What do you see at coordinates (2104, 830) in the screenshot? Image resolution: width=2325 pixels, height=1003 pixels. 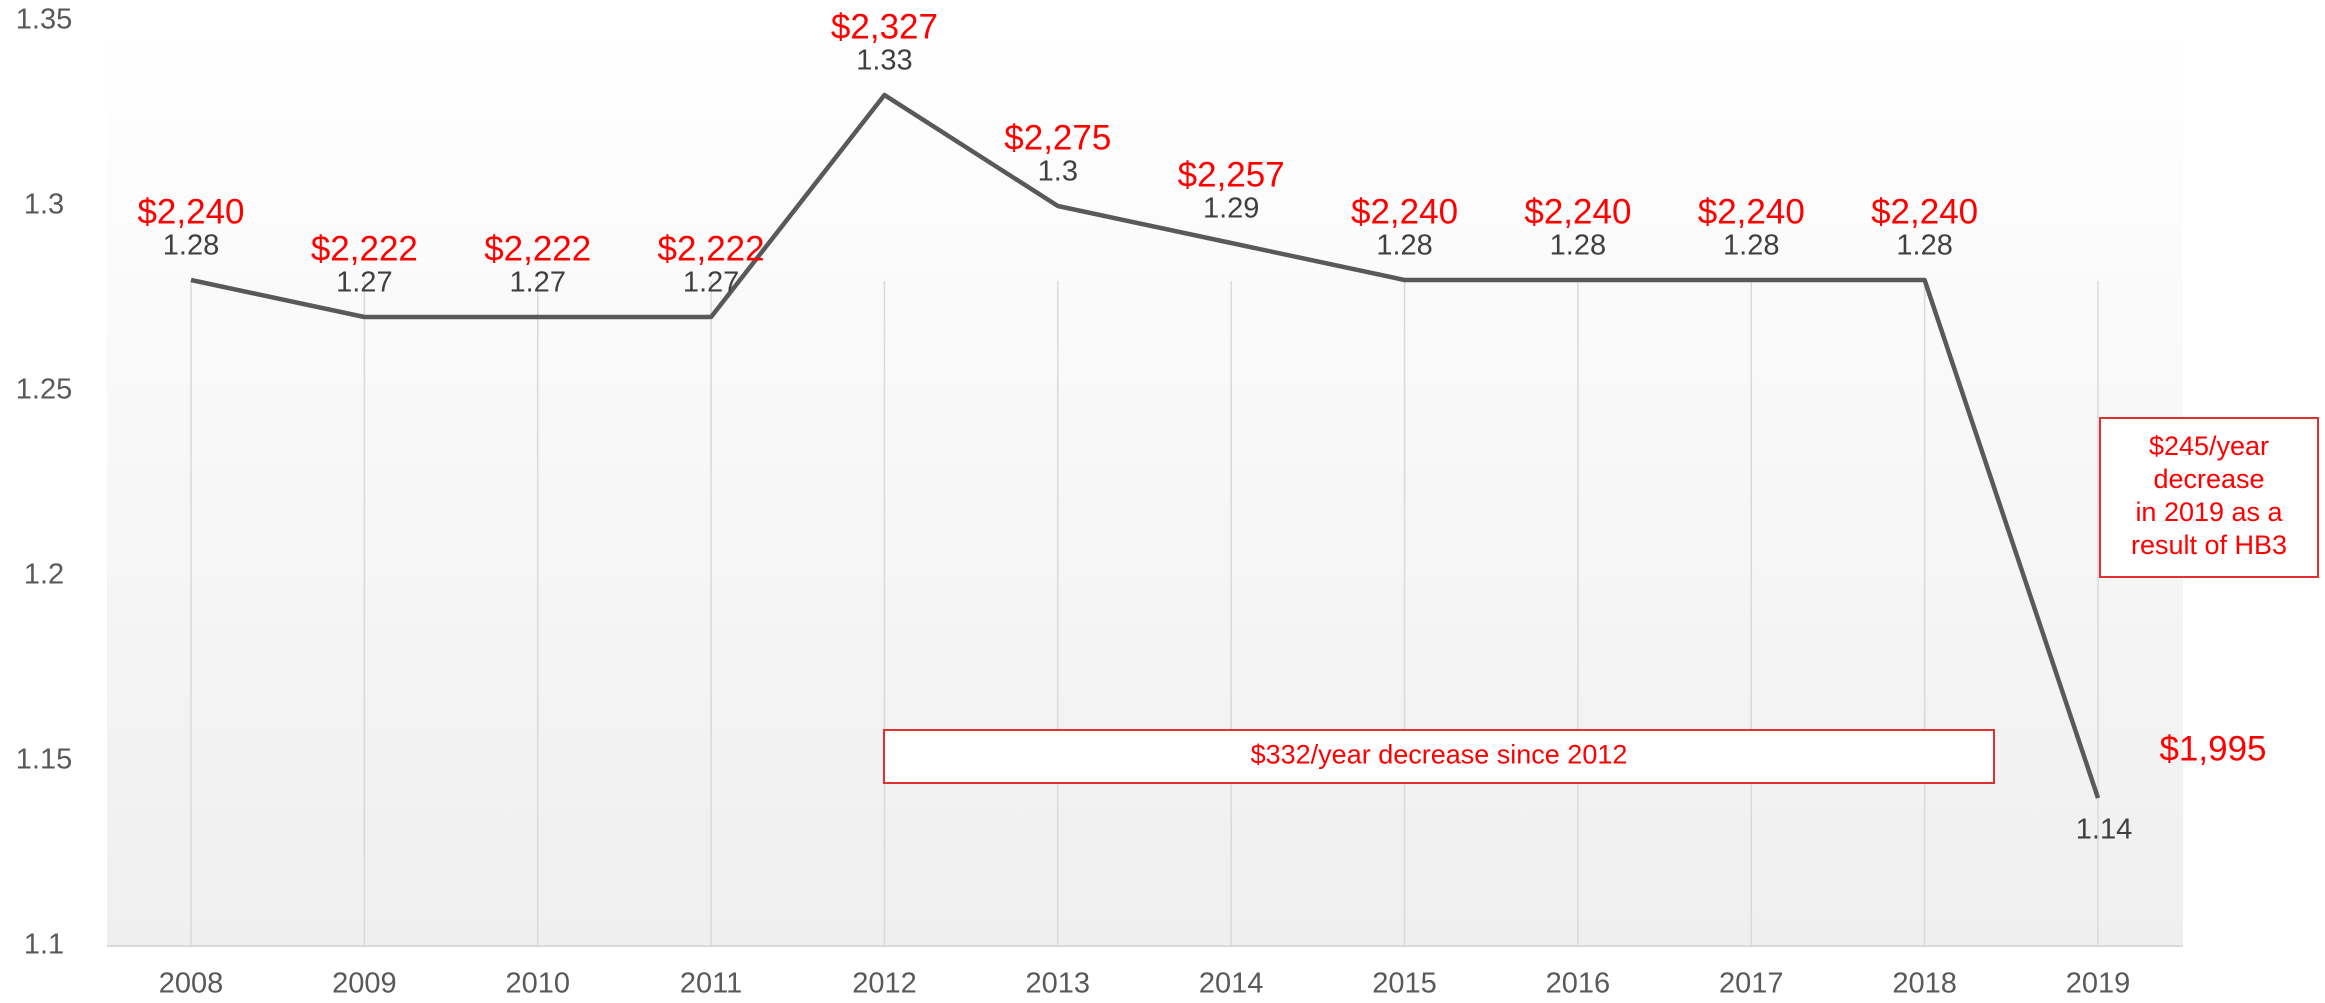 I see `data-label: 1.14` at bounding box center [2104, 830].